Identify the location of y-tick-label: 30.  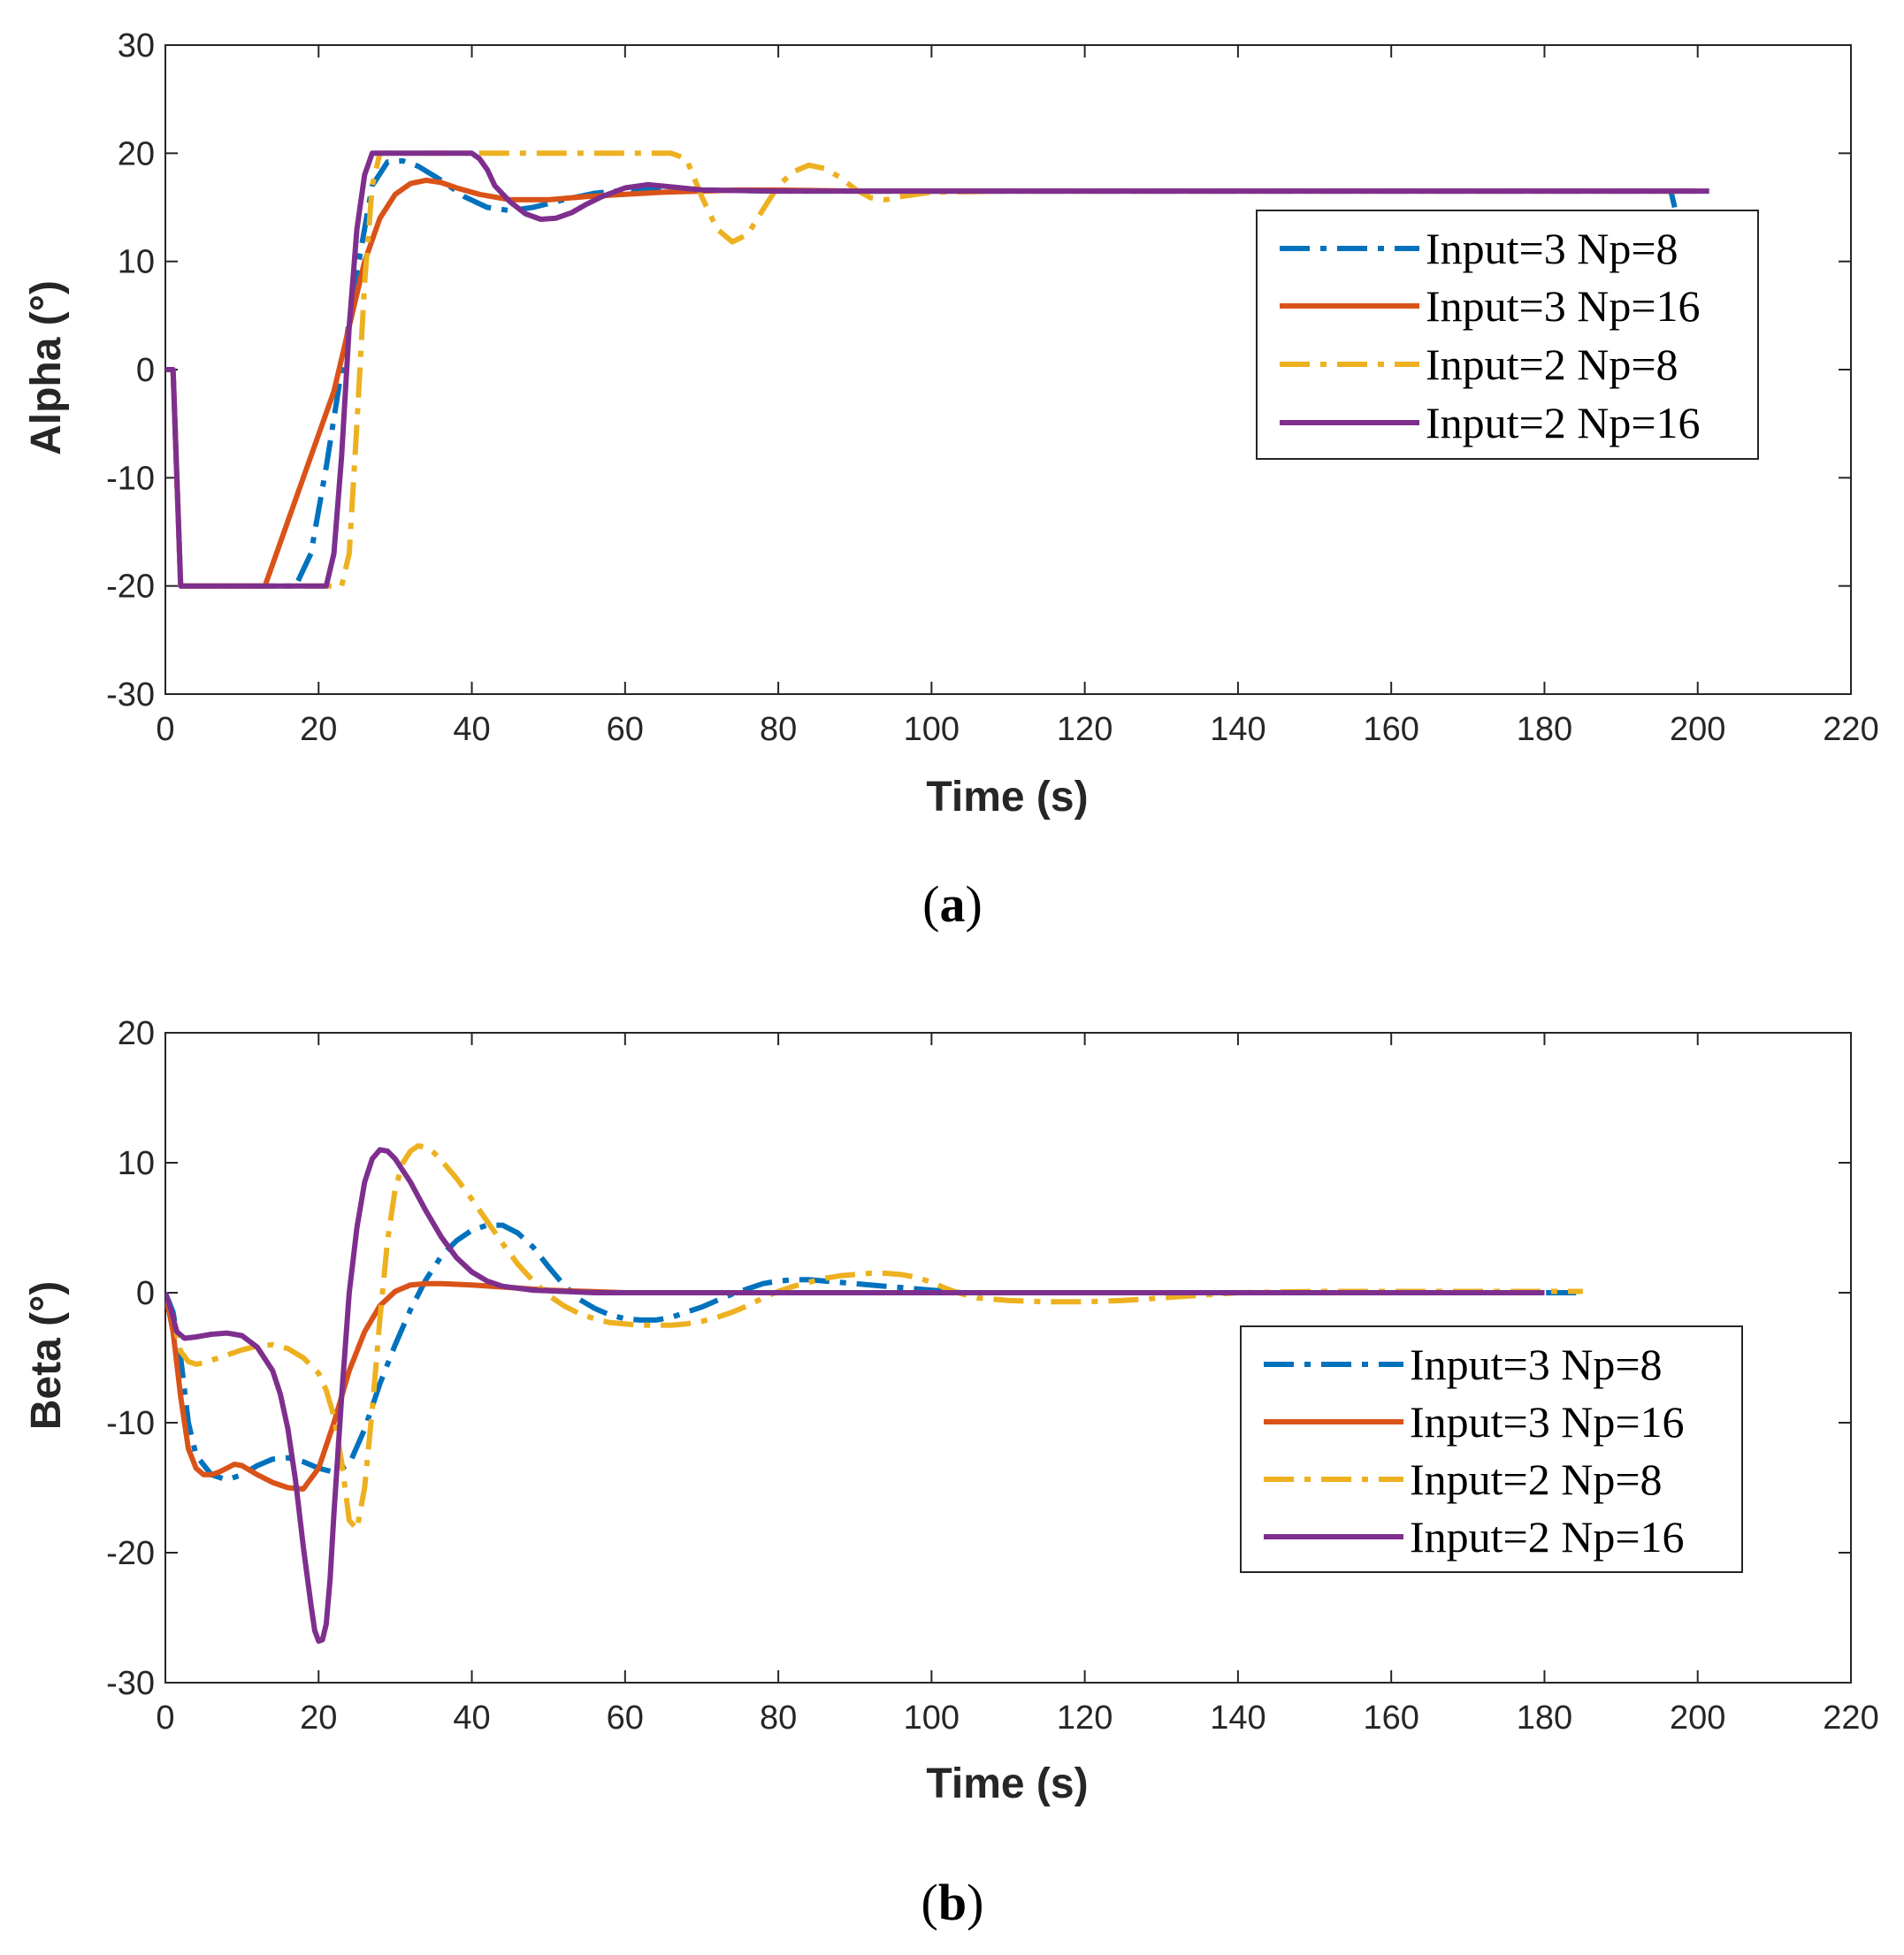
(136, 46).